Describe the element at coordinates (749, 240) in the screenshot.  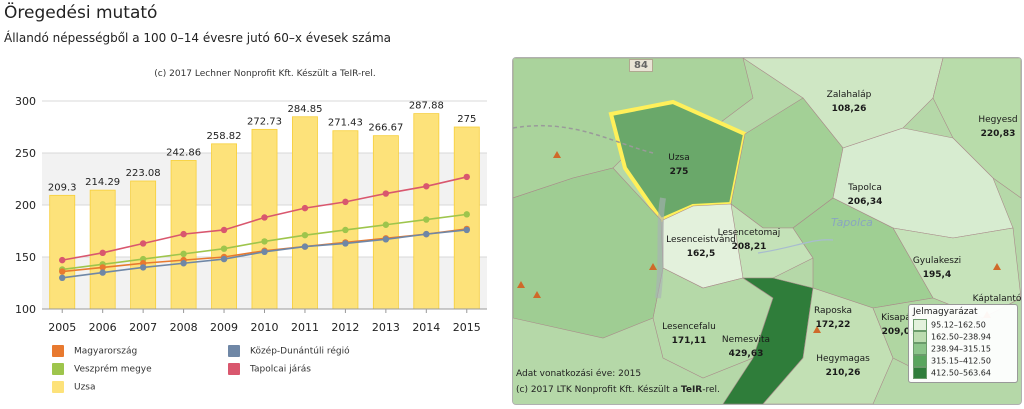
I see `map-label-lesencetomaj: Lesencetomaj 208,21` at that location.